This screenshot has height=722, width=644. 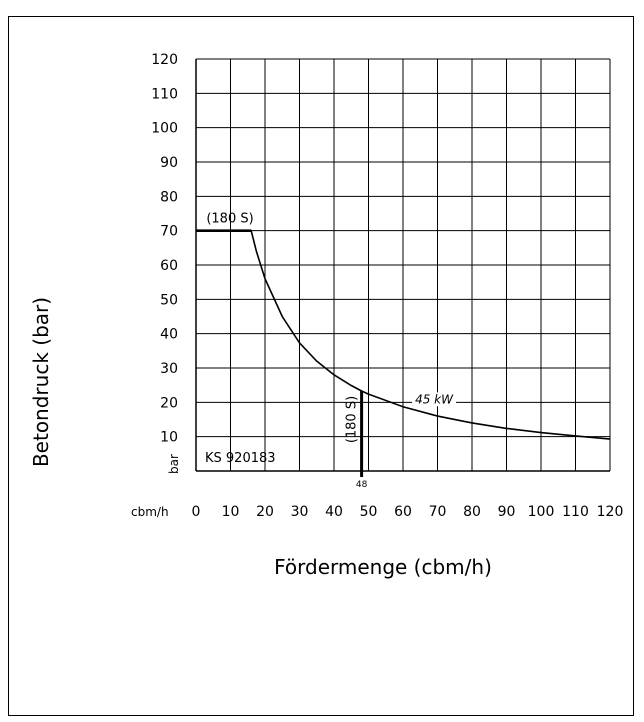 What do you see at coordinates (41, 382) in the screenshot?
I see `y-axis-title: Betondruck (bar)` at bounding box center [41, 382].